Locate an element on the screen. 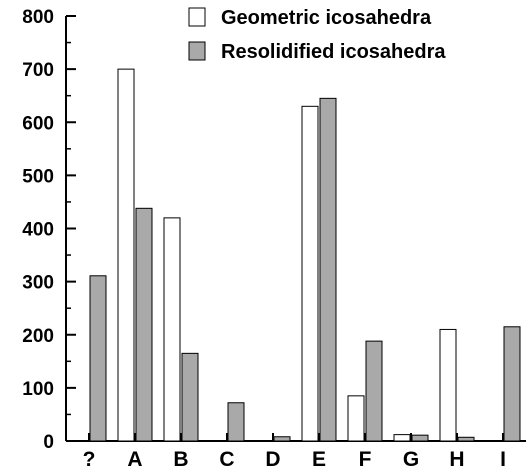 This screenshot has height=470, width=532. x-tick-label: F is located at coordinates (365, 459).